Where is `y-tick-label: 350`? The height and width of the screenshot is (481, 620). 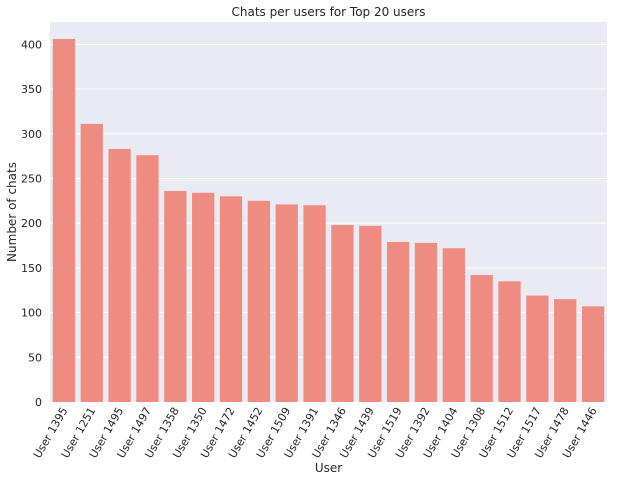 y-tick-label: 350 is located at coordinates (31, 89).